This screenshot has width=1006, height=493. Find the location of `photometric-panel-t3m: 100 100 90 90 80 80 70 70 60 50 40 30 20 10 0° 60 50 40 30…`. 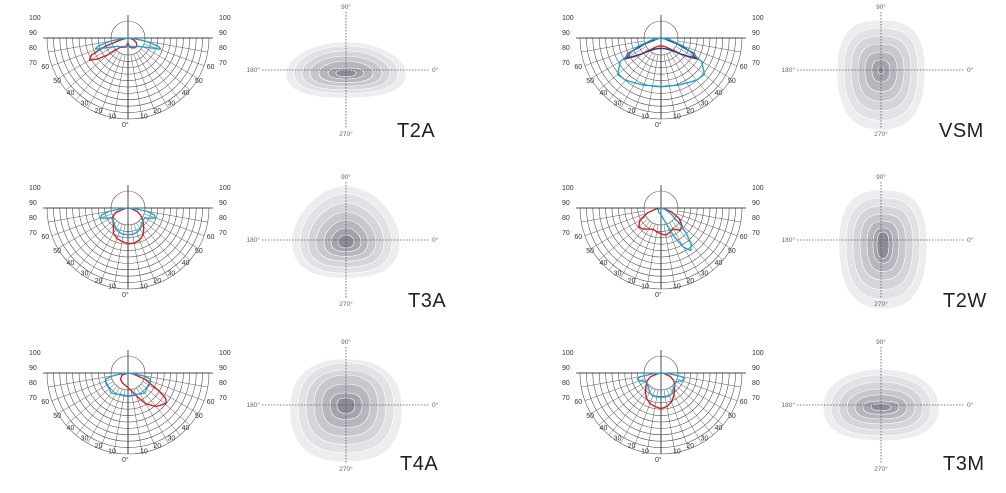

photometric-panel-t3m: 100 100 90 90 80 80 70 70 60 50 40 30 20 10 0° 60 50 40 30… is located at coordinates (763, 414).